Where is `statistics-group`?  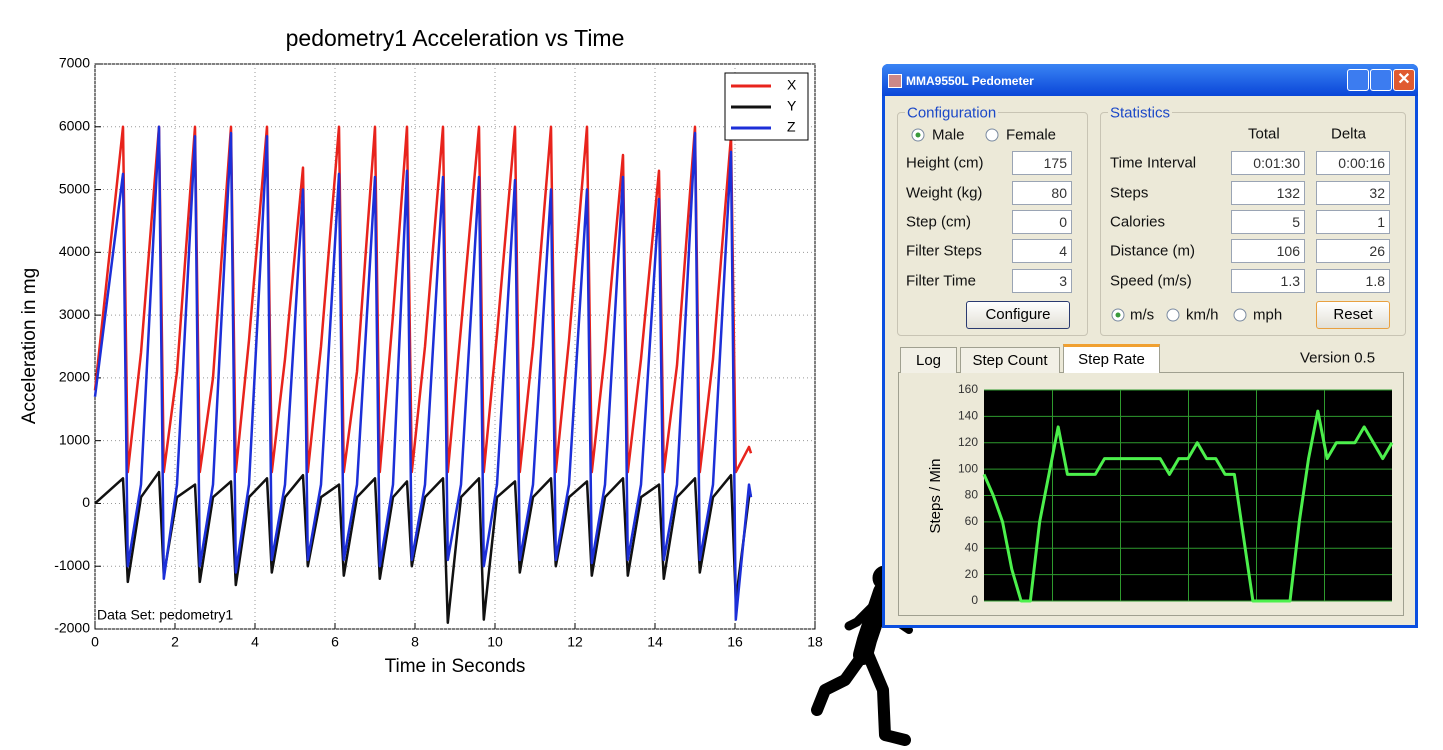 statistics-group is located at coordinates (1253, 224).